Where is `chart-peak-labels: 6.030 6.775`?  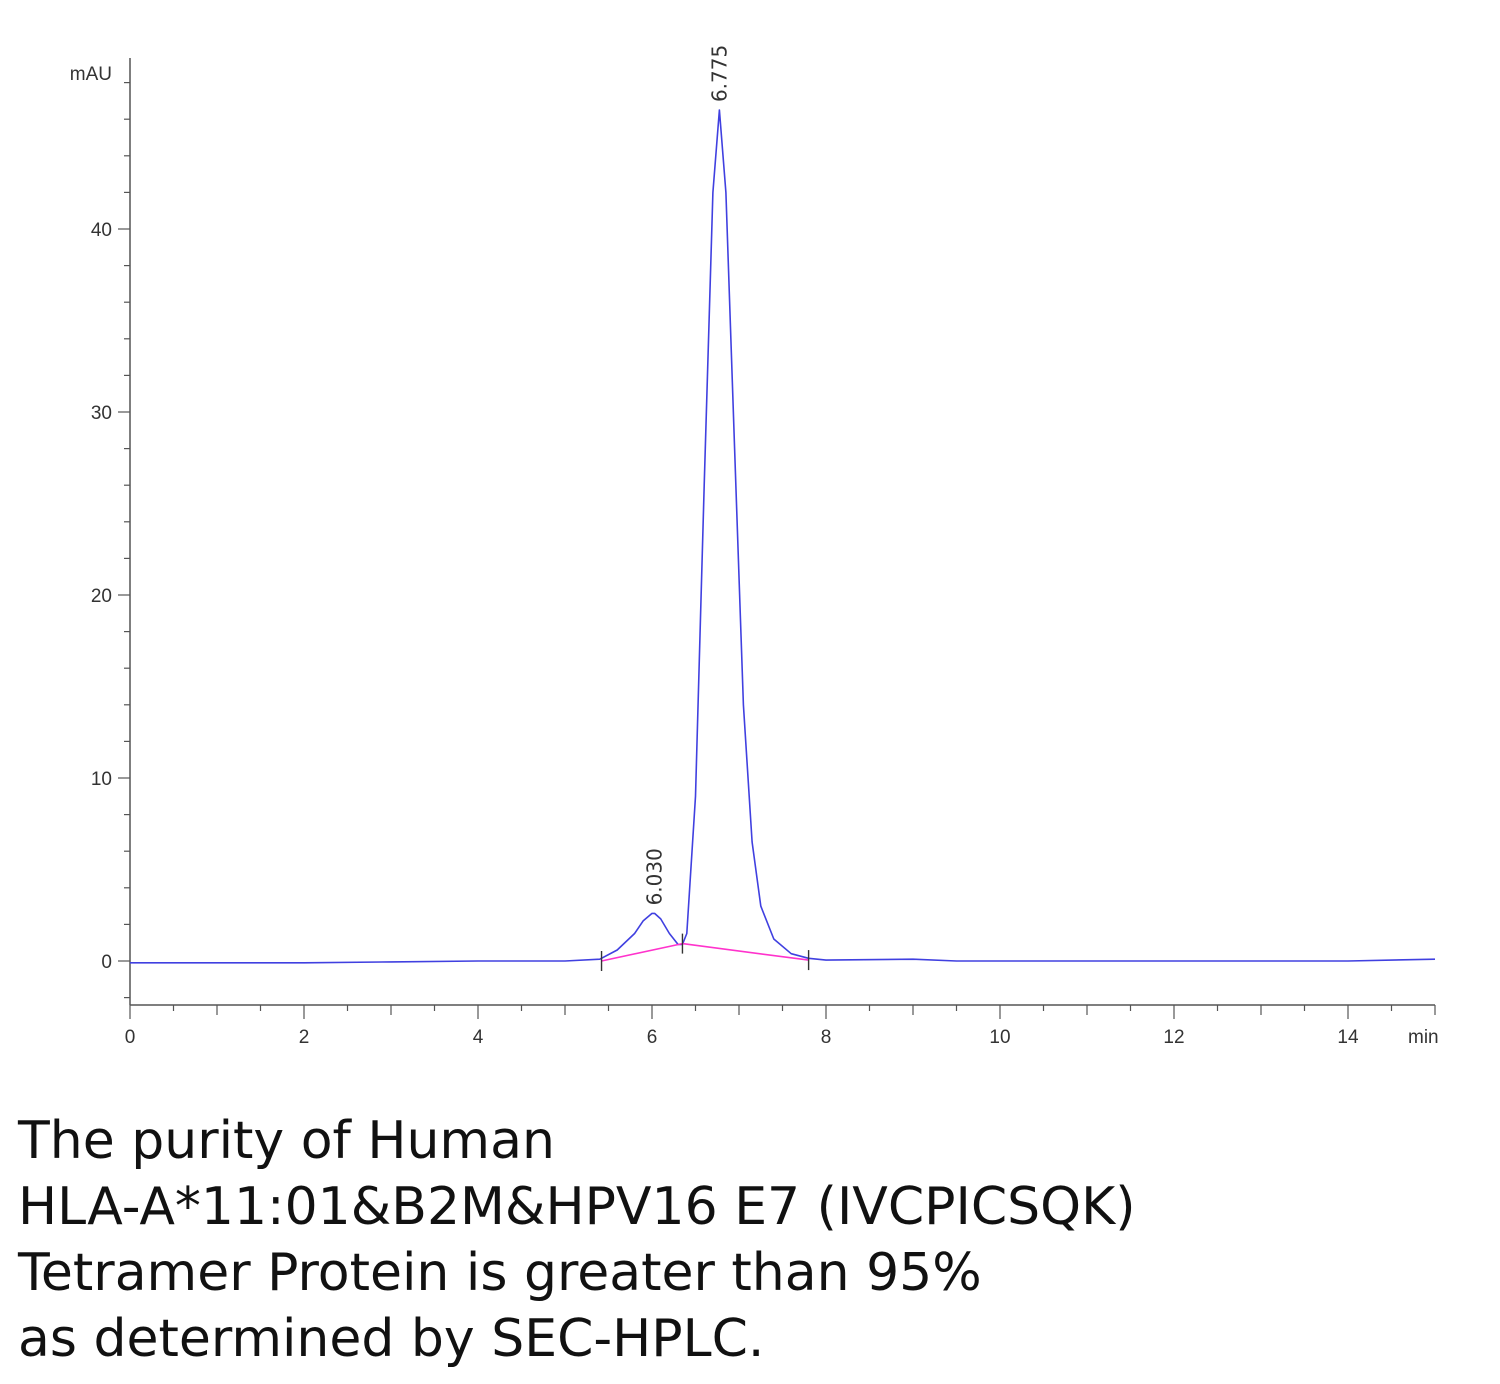
chart-peak-labels: 6.030 6.775 is located at coordinates (687, 475).